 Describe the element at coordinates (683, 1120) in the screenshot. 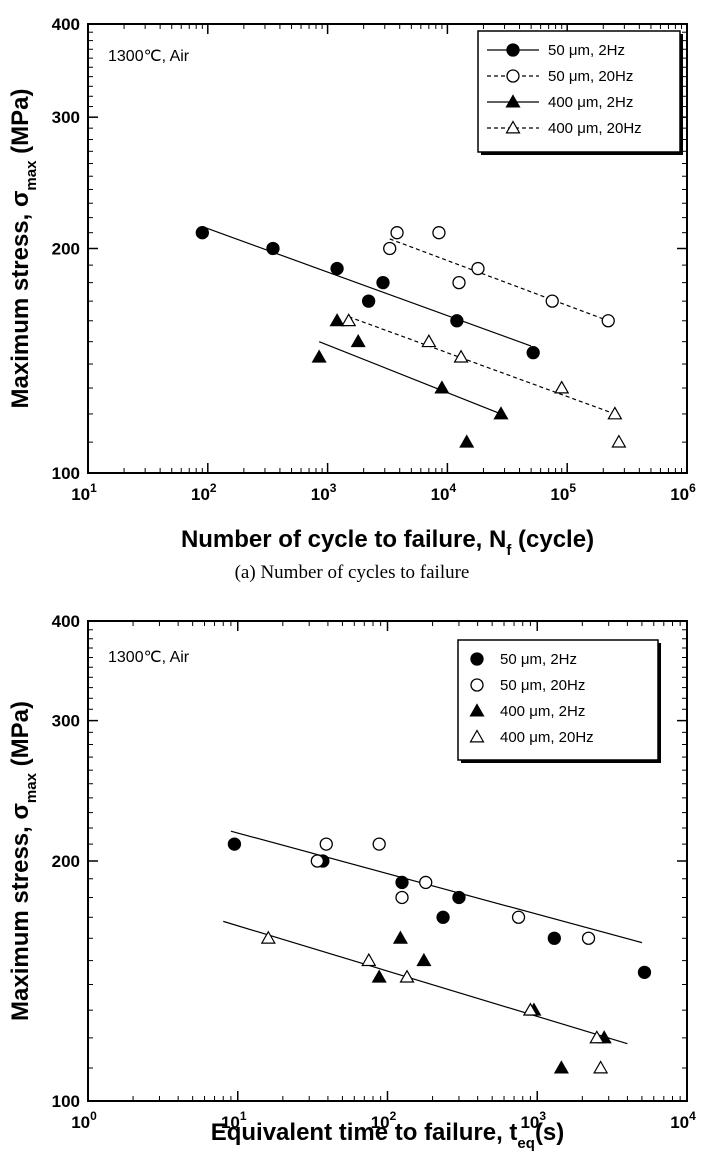

I see `chart-b-x-tick-label: 10⁴` at that location.